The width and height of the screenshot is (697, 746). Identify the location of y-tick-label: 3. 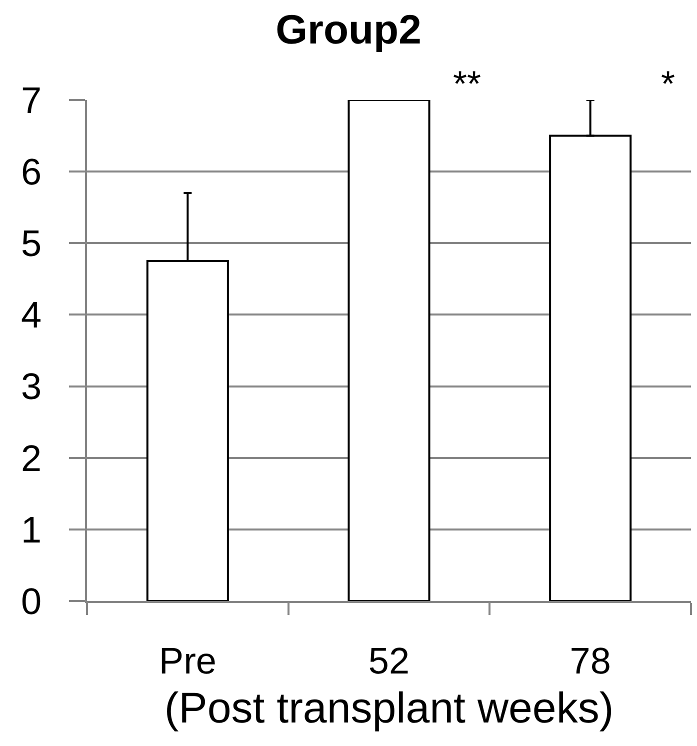
(31, 387).